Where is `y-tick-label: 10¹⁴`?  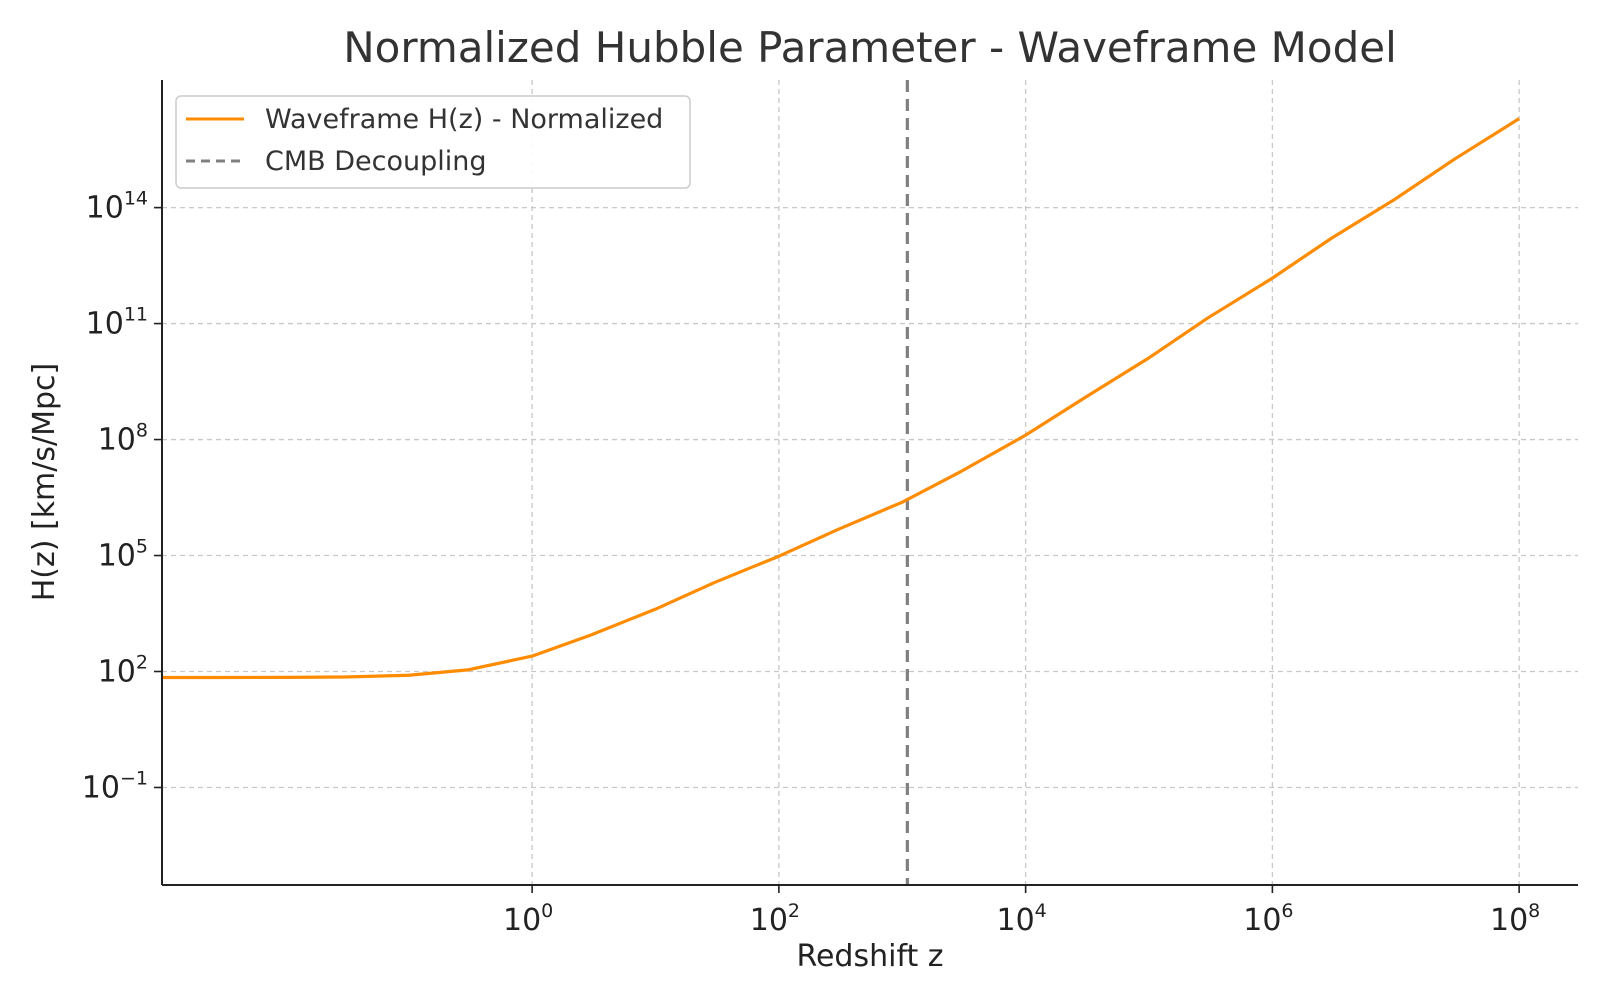 y-tick-label: 10¹⁴ is located at coordinates (117, 207).